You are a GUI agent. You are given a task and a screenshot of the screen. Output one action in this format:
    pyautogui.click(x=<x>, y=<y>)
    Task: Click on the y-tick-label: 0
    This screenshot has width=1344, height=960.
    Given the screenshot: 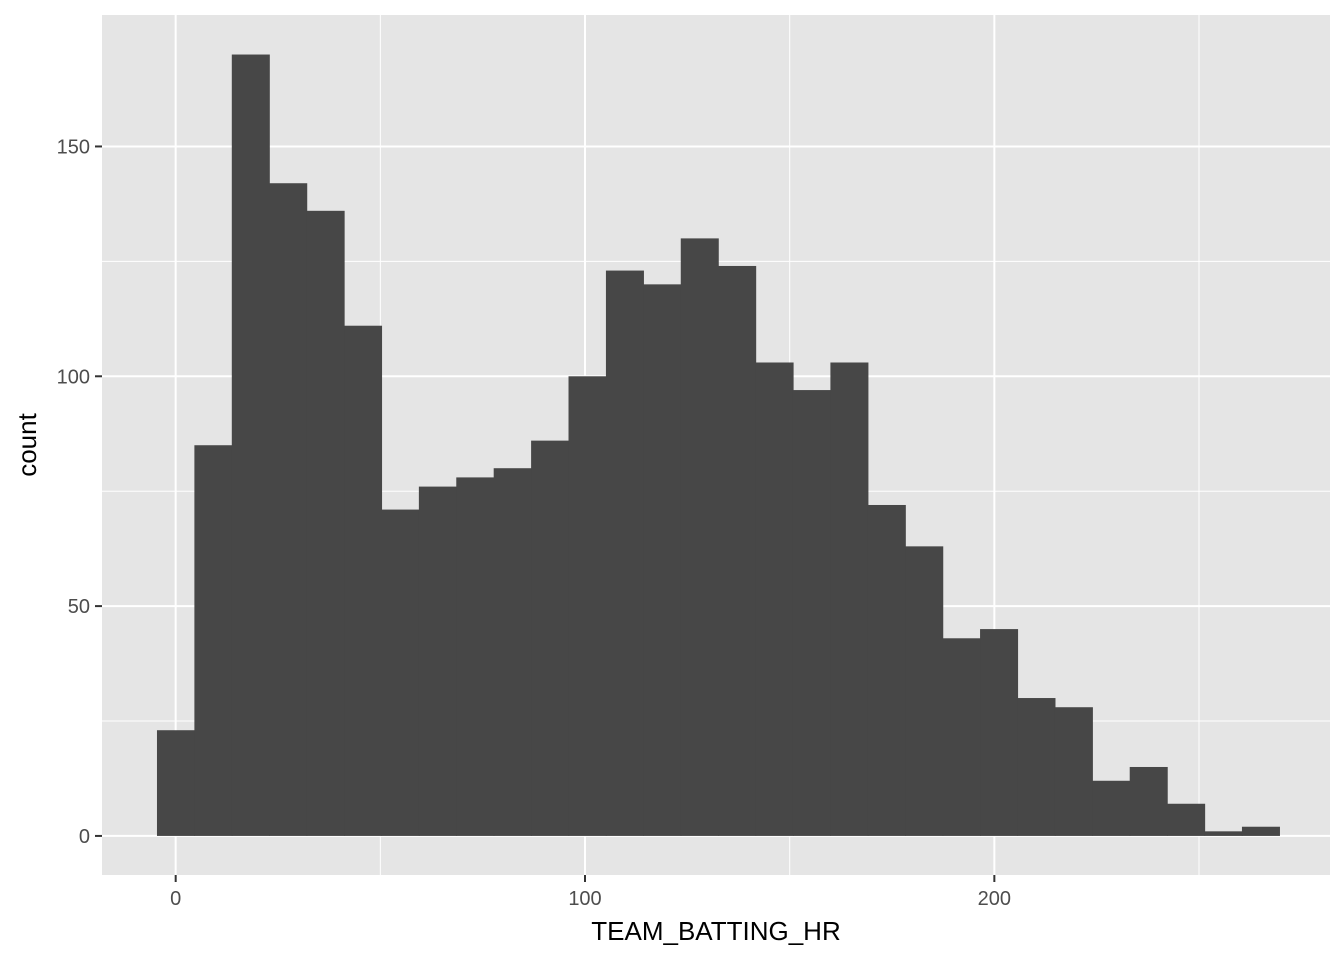 What is the action you would take?
    pyautogui.click(x=84, y=837)
    